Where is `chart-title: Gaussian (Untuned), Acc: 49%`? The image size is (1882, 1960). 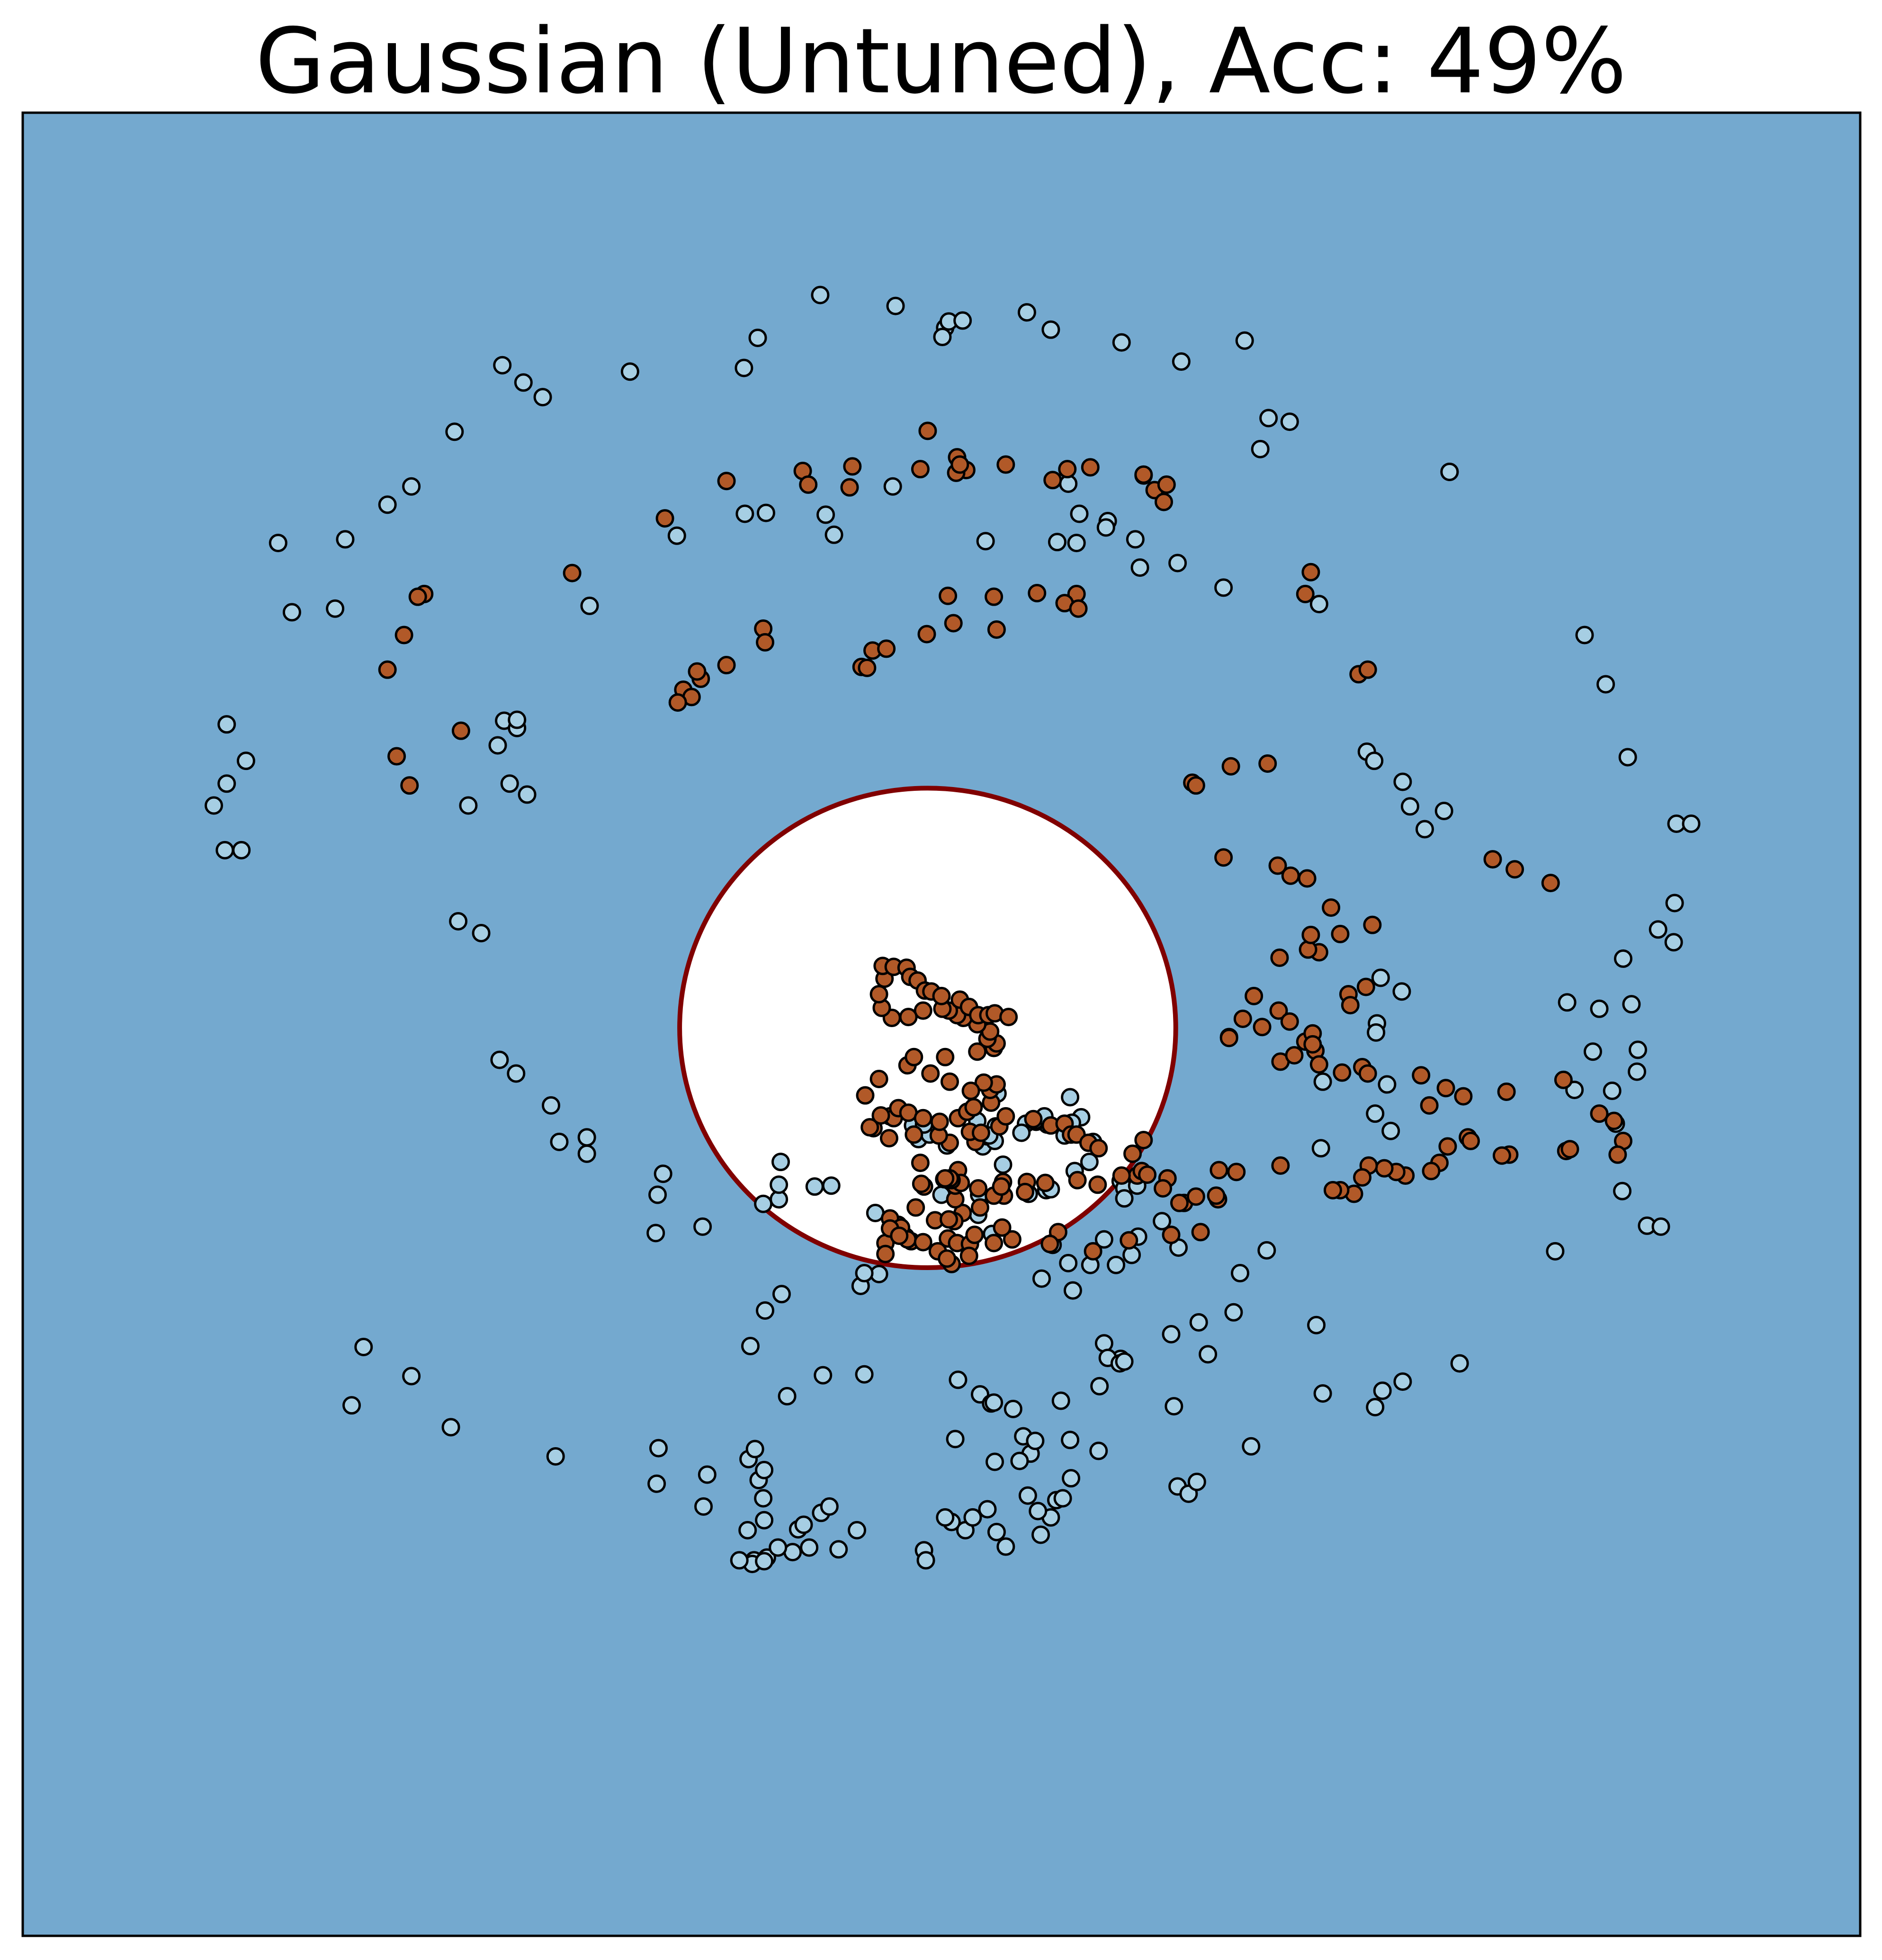 chart-title: Gaussian (Untuned), Acc: 49% is located at coordinates (941, 61).